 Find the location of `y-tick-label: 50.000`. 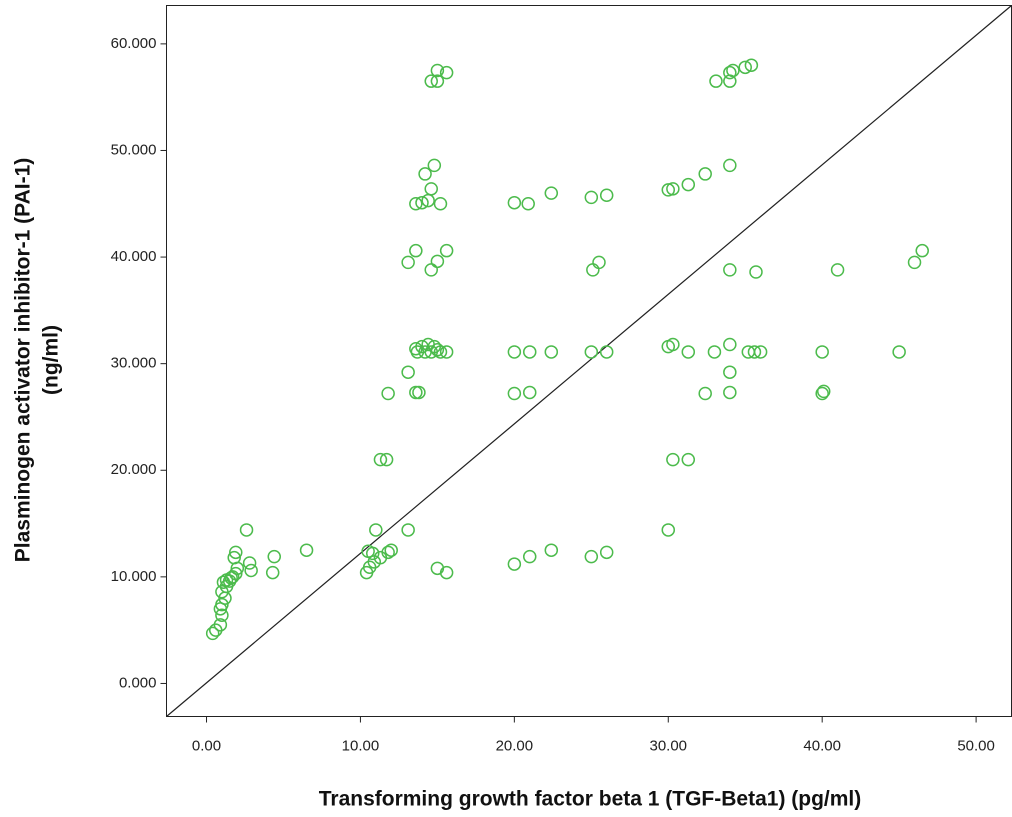

y-tick-label: 50.000 is located at coordinates (134, 149).